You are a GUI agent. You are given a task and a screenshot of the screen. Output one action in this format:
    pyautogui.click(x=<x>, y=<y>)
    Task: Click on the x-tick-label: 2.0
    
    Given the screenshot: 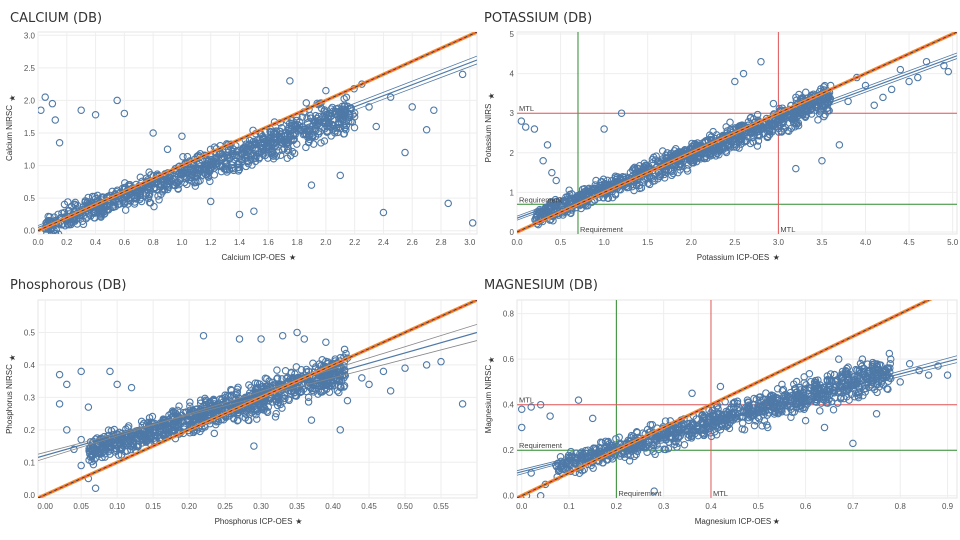 What is the action you would take?
    pyautogui.click(x=692, y=242)
    